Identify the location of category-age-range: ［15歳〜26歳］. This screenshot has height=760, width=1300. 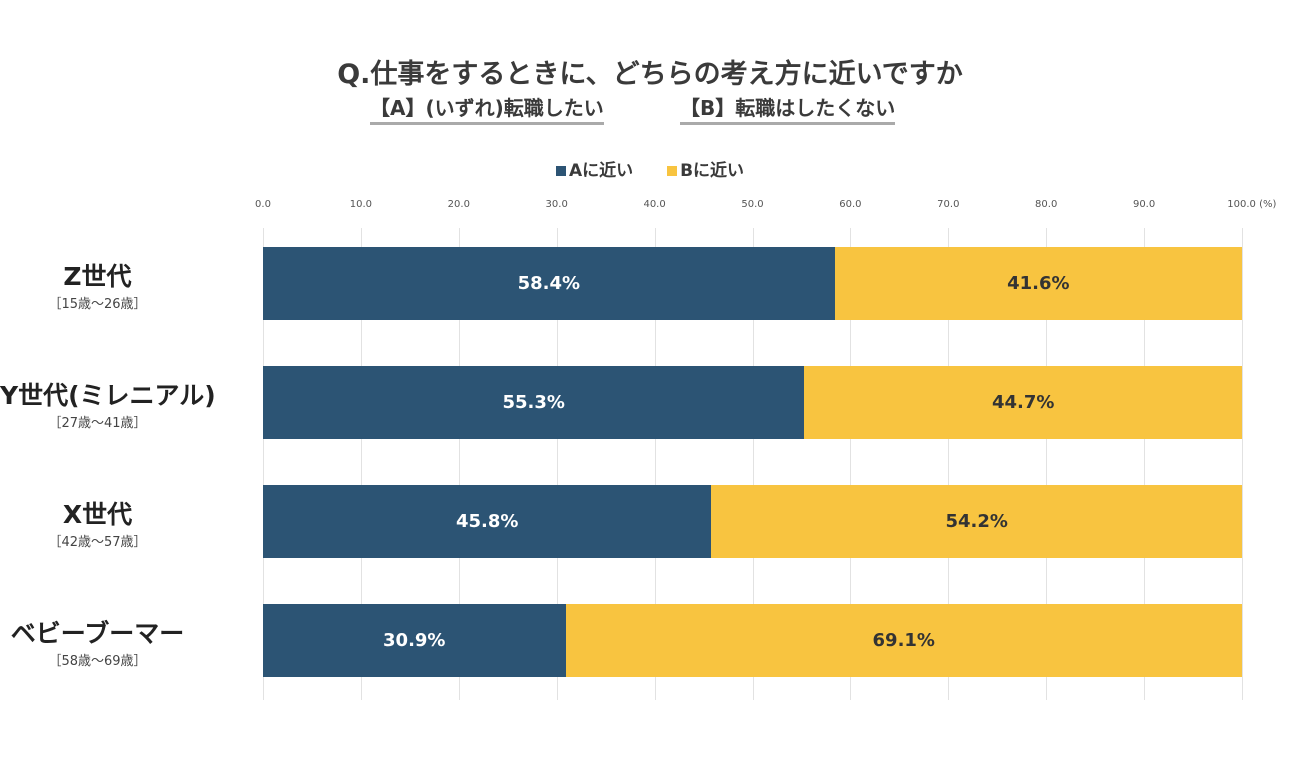
(97, 304).